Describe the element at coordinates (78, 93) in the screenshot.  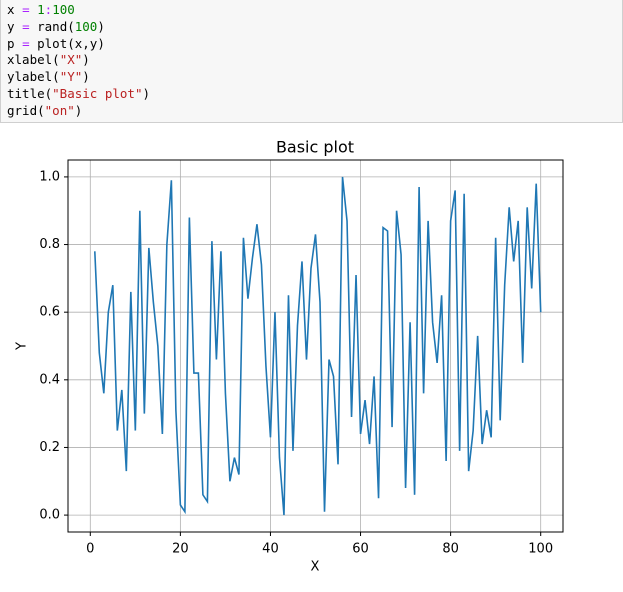
I see `code-line: title("Basic plot")` at that location.